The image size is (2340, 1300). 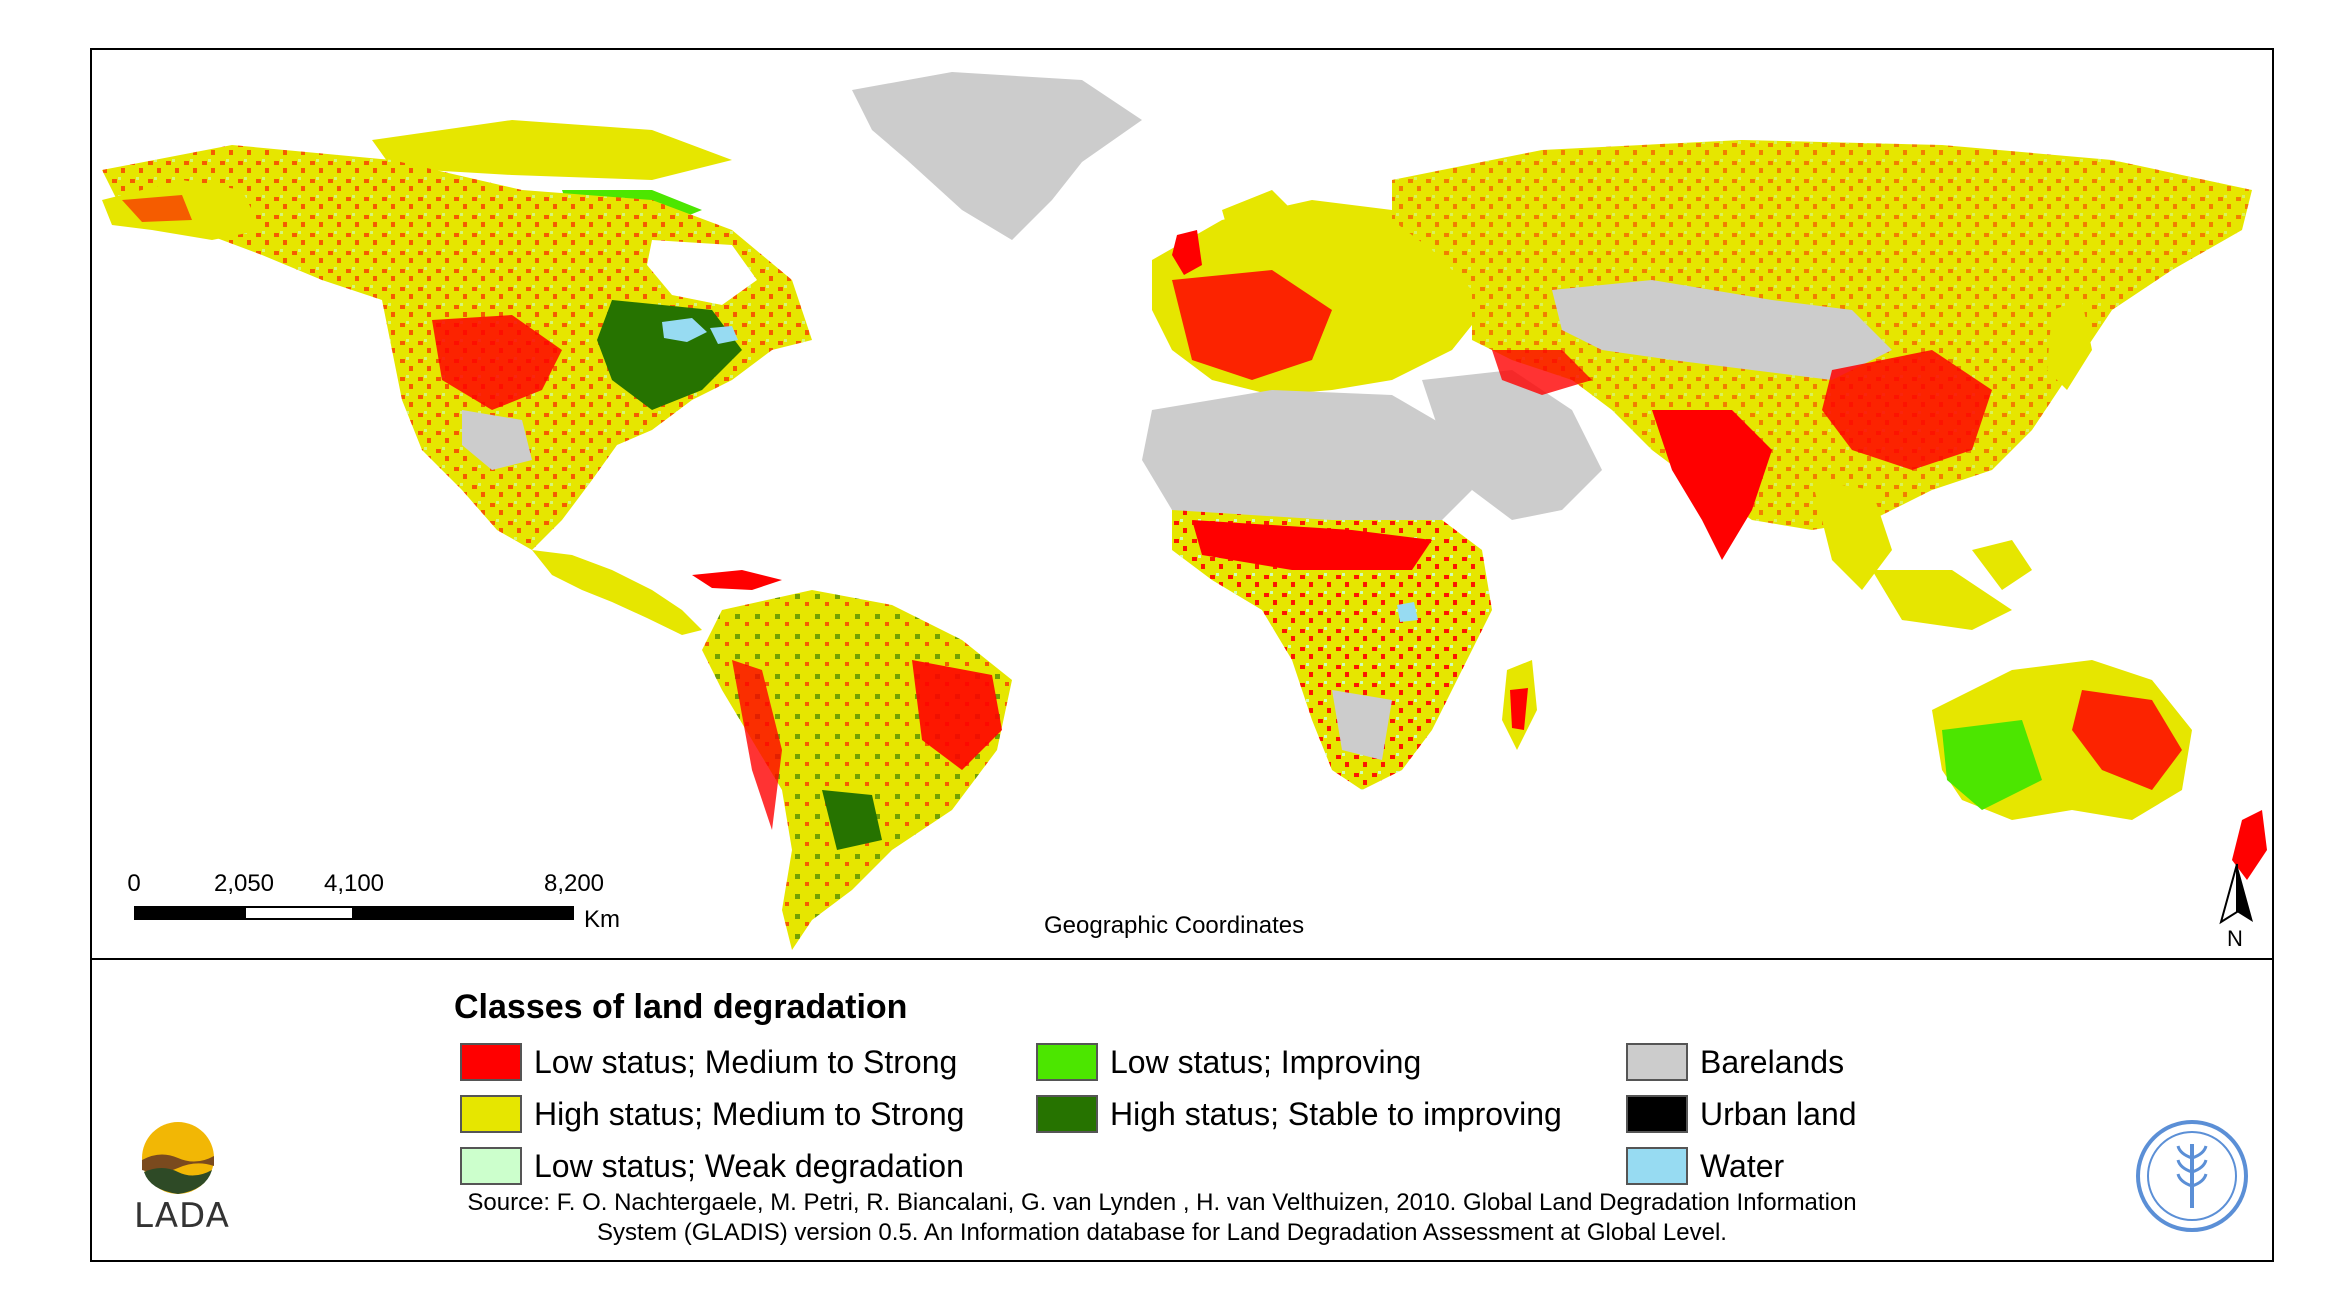 What do you see at coordinates (178, 1158) in the screenshot?
I see `lada-logo-icon` at bounding box center [178, 1158].